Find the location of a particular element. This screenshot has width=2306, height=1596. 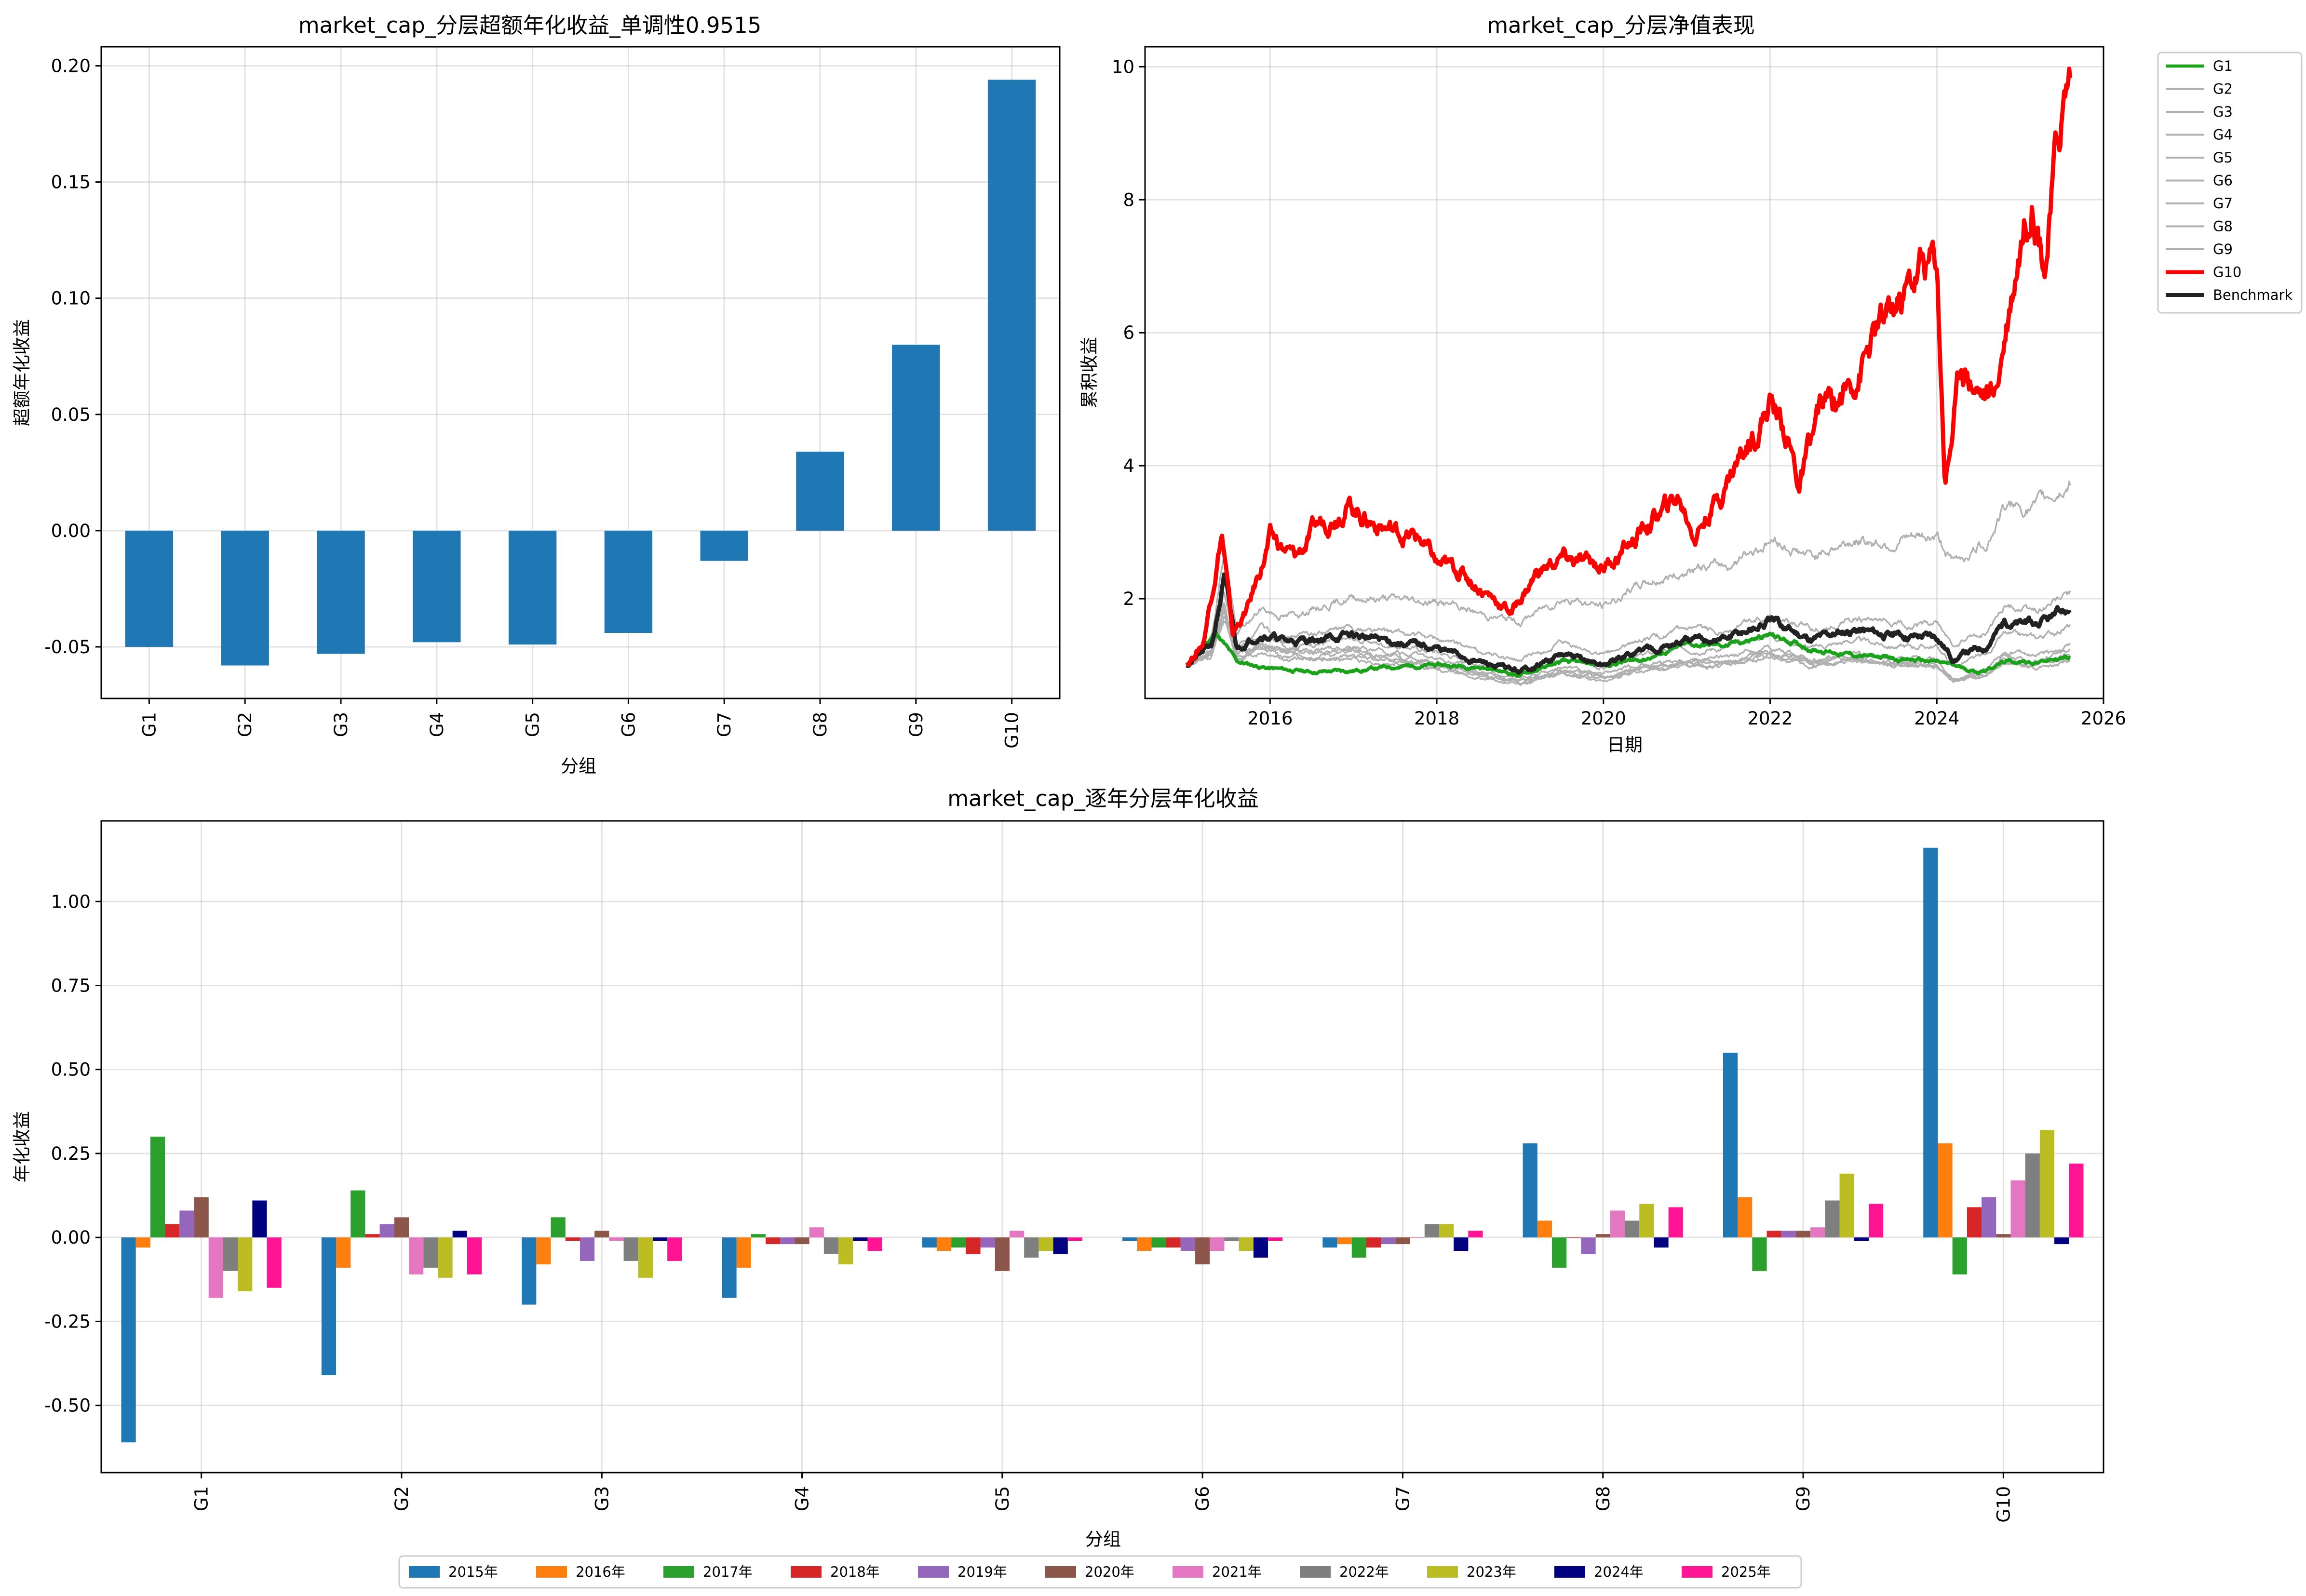

chart2-legend: G1 G2 G3 G4 G5 G6 G7 G8 G9 G10 Benchmark is located at coordinates (2230, 183).